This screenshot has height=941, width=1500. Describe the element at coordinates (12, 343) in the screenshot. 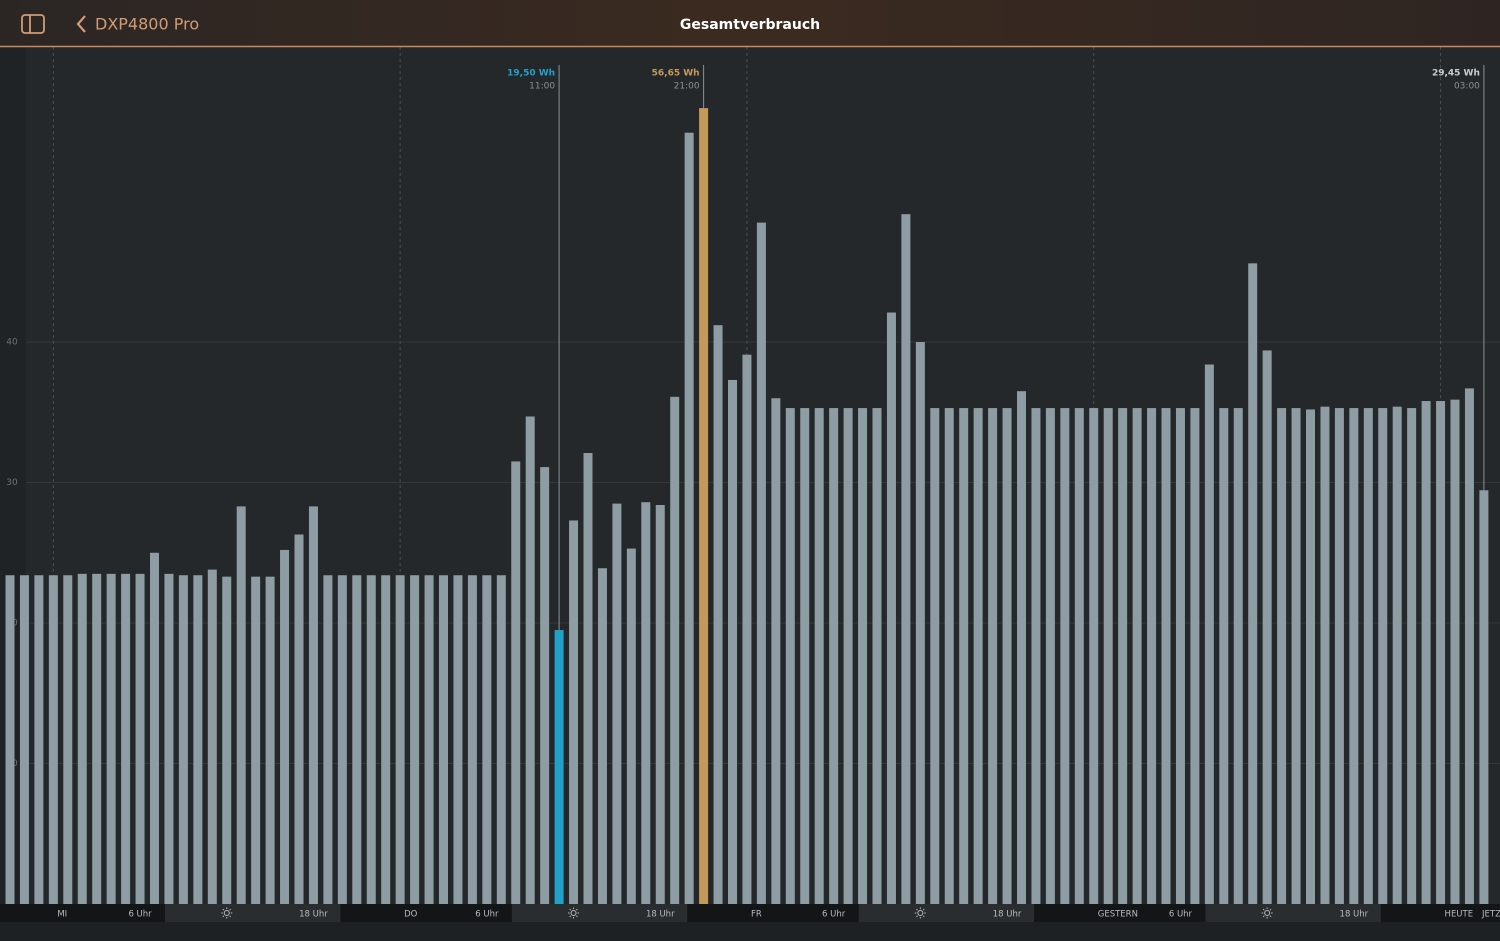

I see `y-tick-label: 40` at that location.